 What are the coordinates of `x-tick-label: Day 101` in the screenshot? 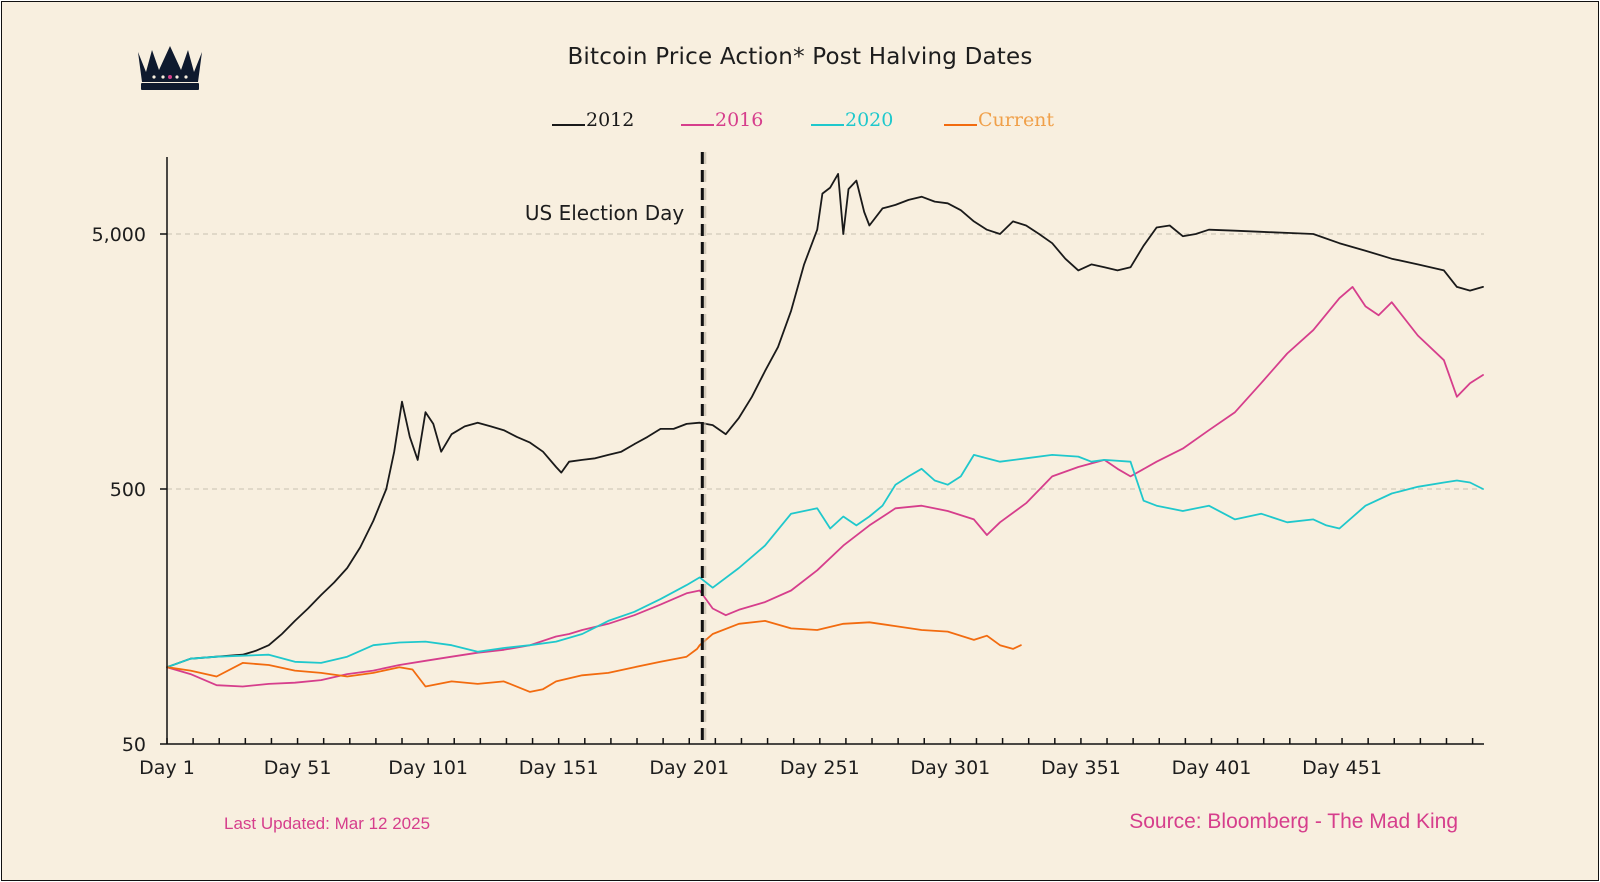 It's located at (428, 768).